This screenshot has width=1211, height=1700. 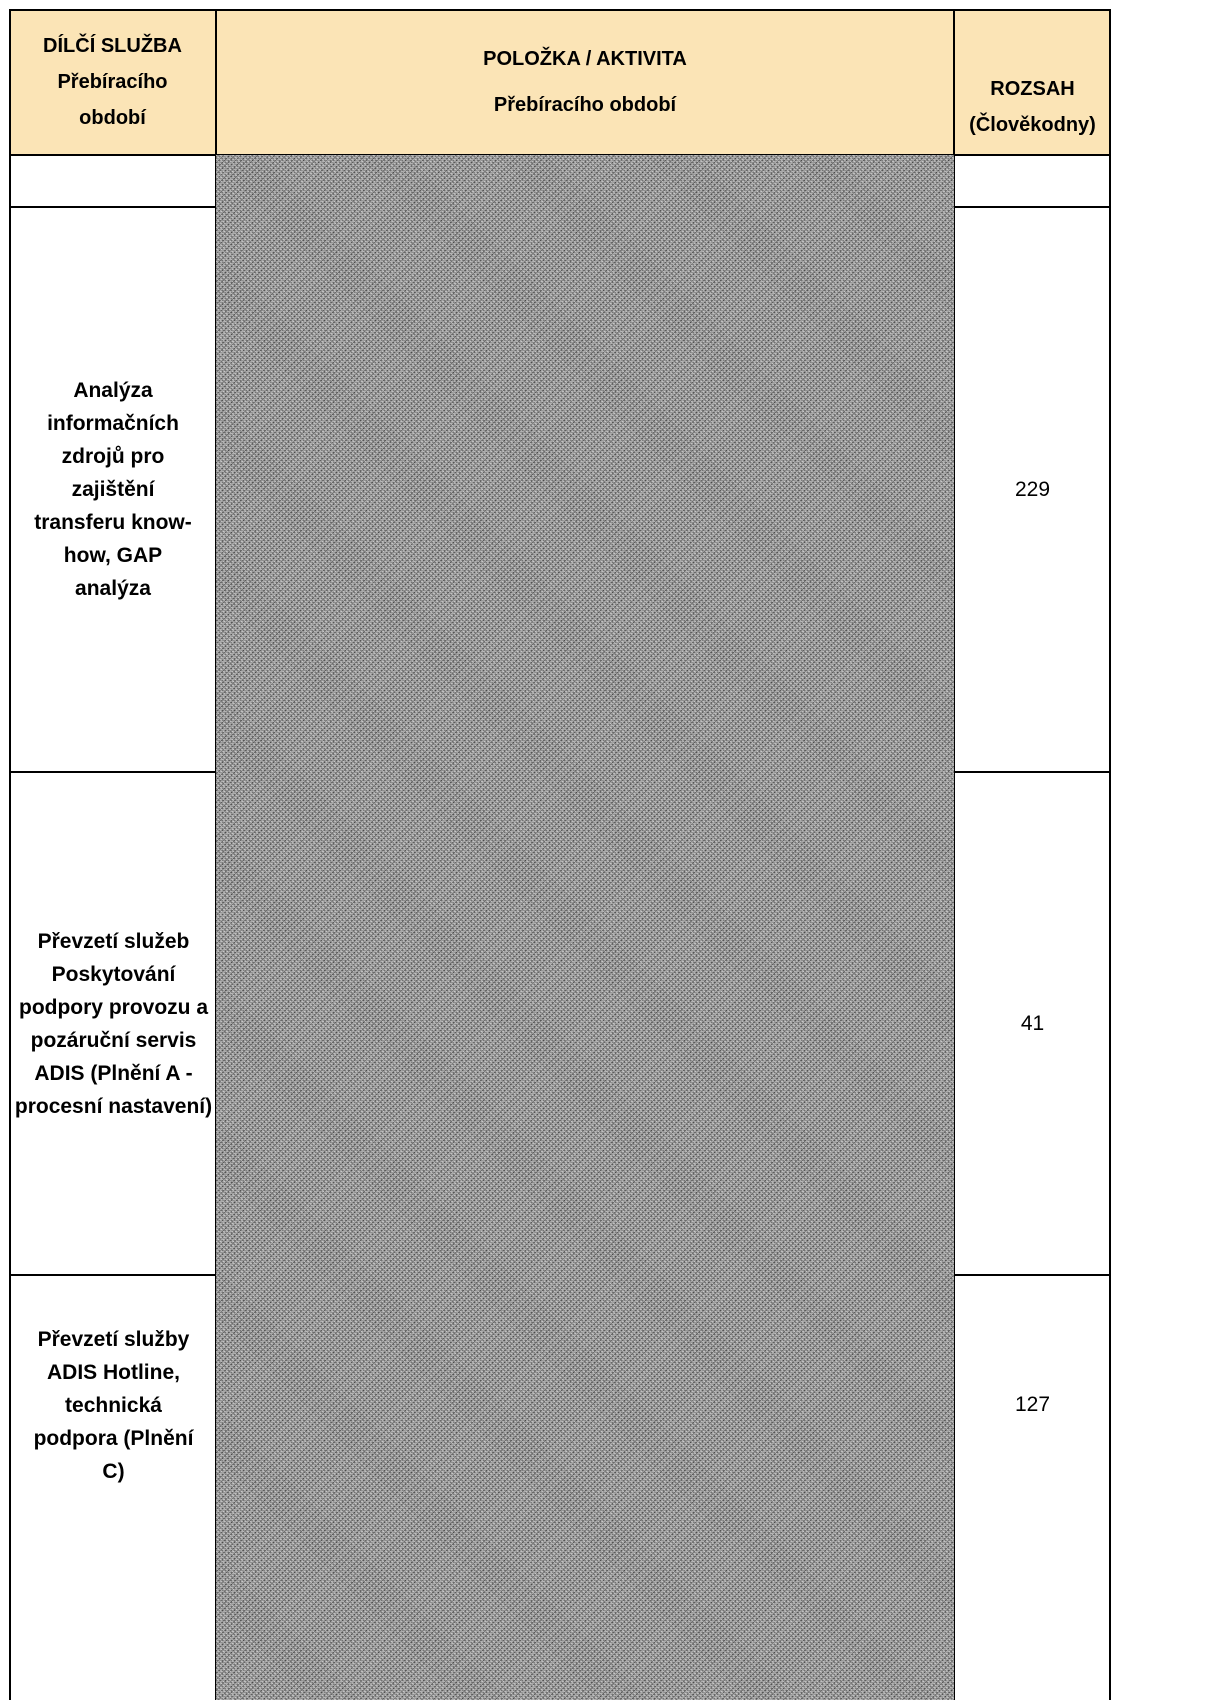 I want to click on row-scope-value: 41, so click(x=1032, y=1023).